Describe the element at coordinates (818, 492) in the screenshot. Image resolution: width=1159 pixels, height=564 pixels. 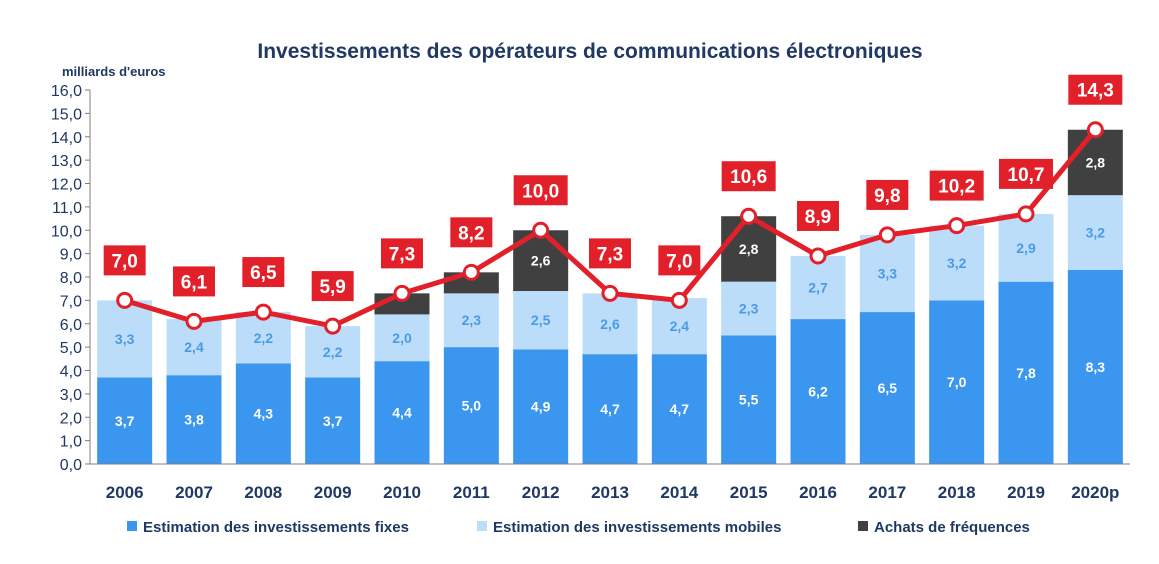
I see `x-tick-label: 2016` at that location.